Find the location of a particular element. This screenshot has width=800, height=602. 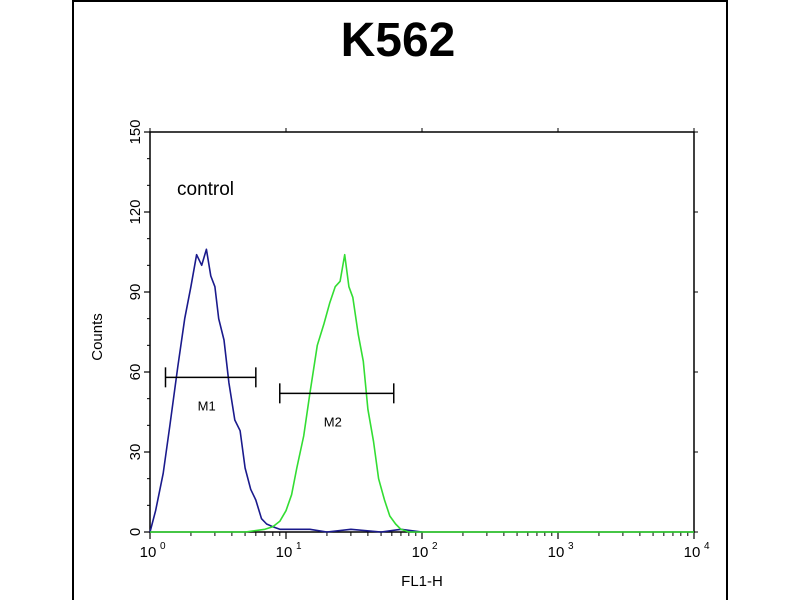

gate-label: M2 is located at coordinates (333, 421).